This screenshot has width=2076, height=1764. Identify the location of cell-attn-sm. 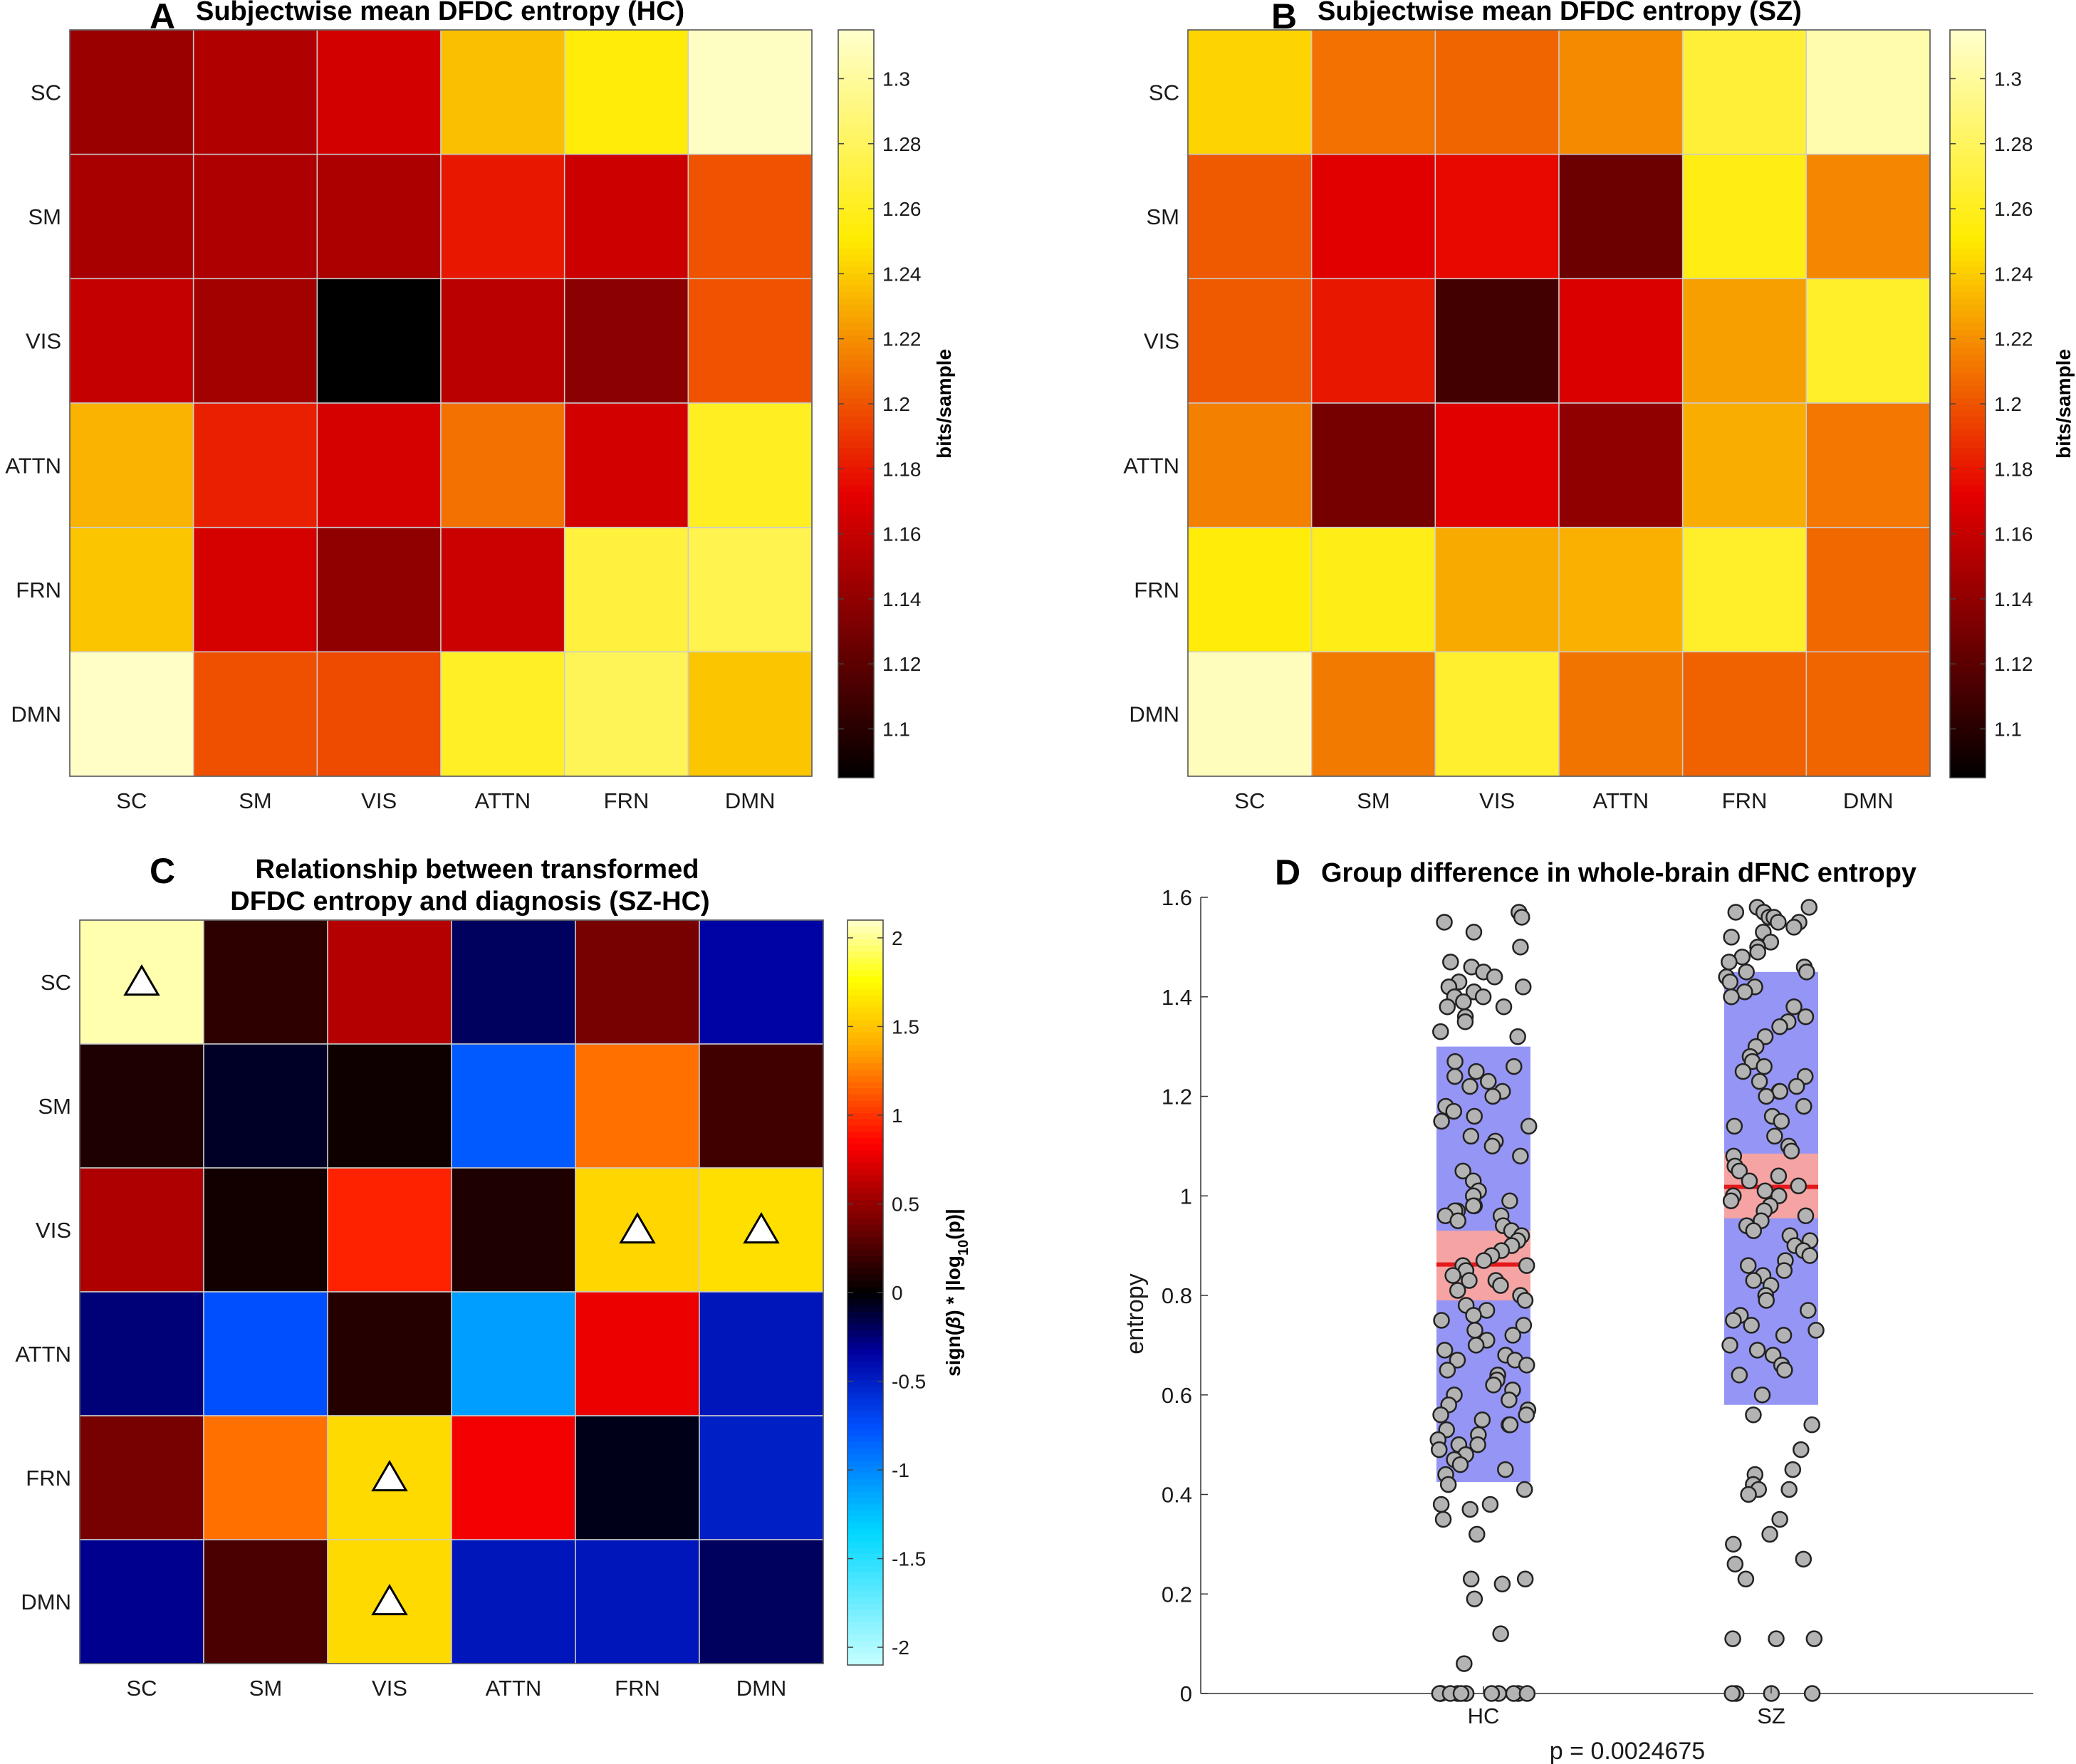
(265, 1353).